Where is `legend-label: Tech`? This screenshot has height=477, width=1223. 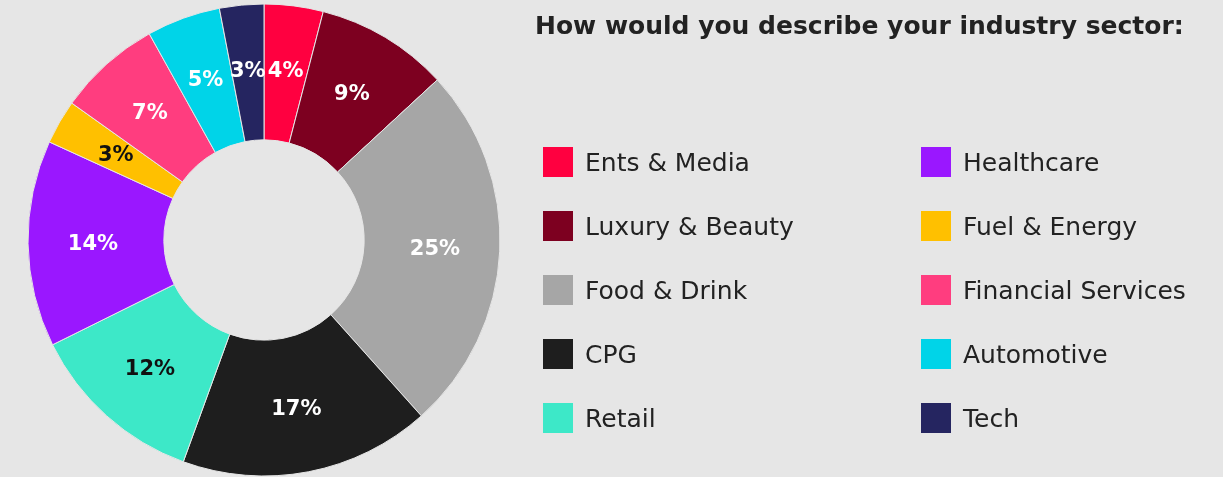 legend-label: Tech is located at coordinates (990, 418).